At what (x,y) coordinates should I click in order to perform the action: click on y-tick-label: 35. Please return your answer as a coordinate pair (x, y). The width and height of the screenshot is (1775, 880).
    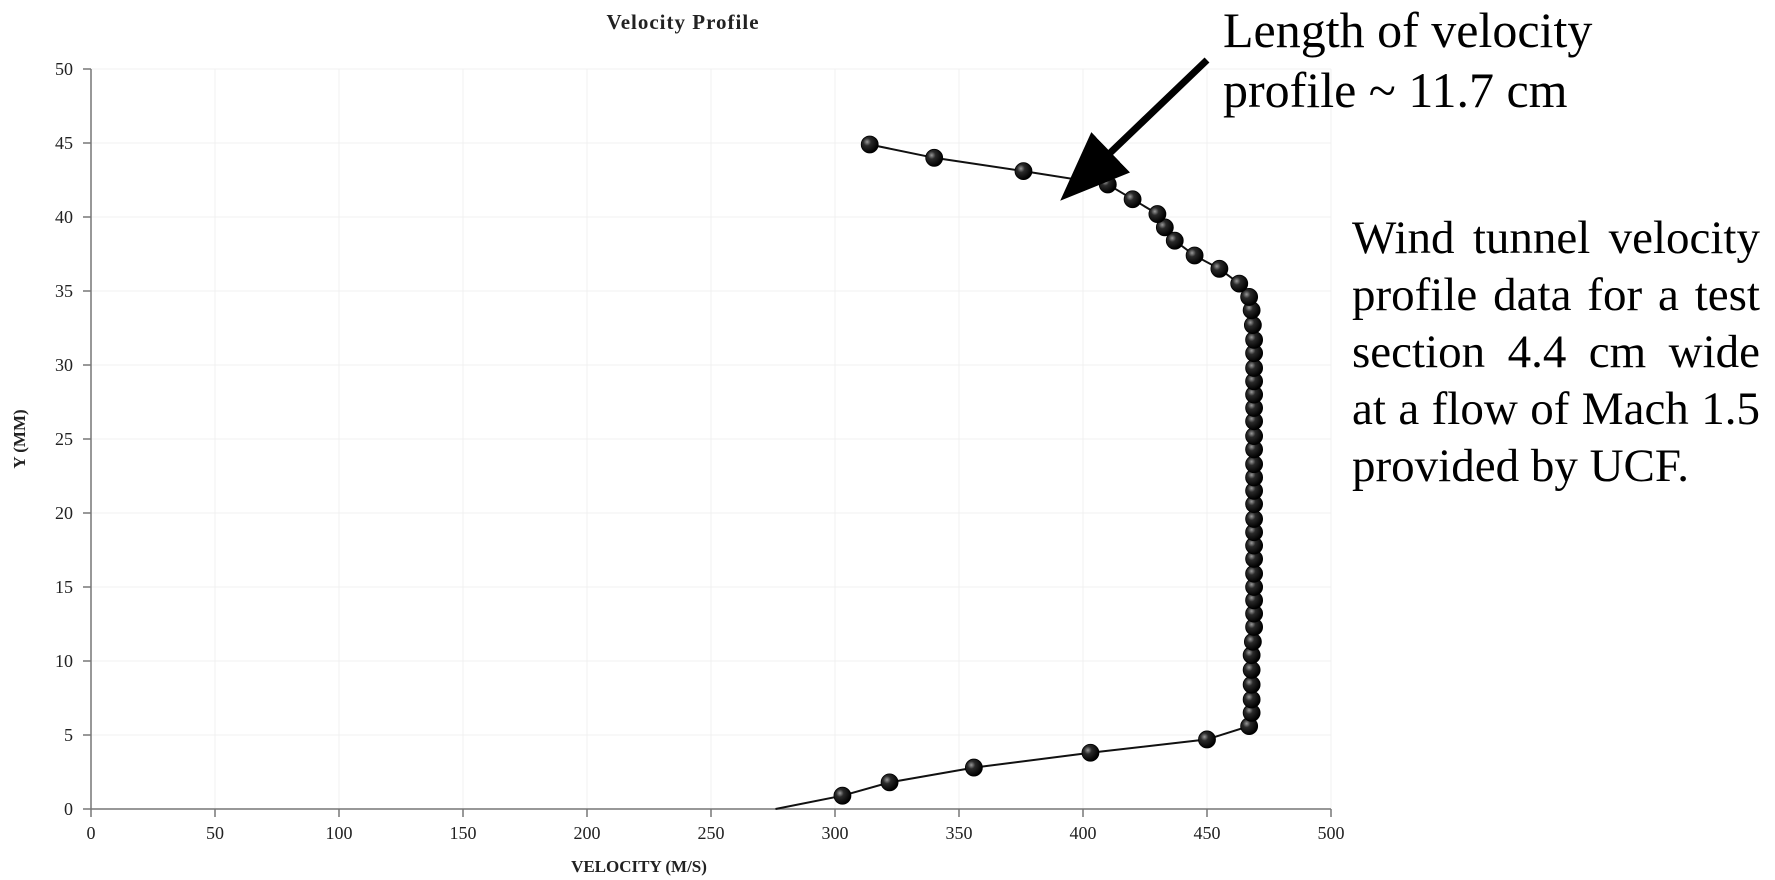
    Looking at the image, I should click on (64, 291).